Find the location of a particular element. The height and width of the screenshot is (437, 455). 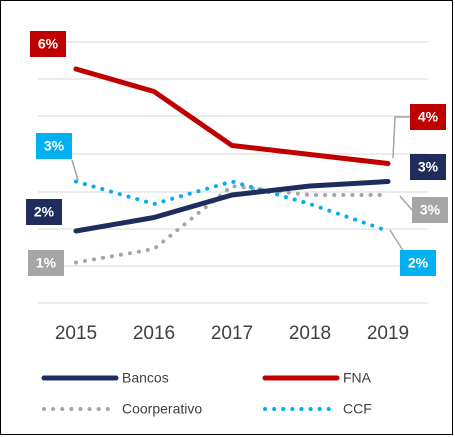

x-tick-label: 2015 is located at coordinates (76, 333).